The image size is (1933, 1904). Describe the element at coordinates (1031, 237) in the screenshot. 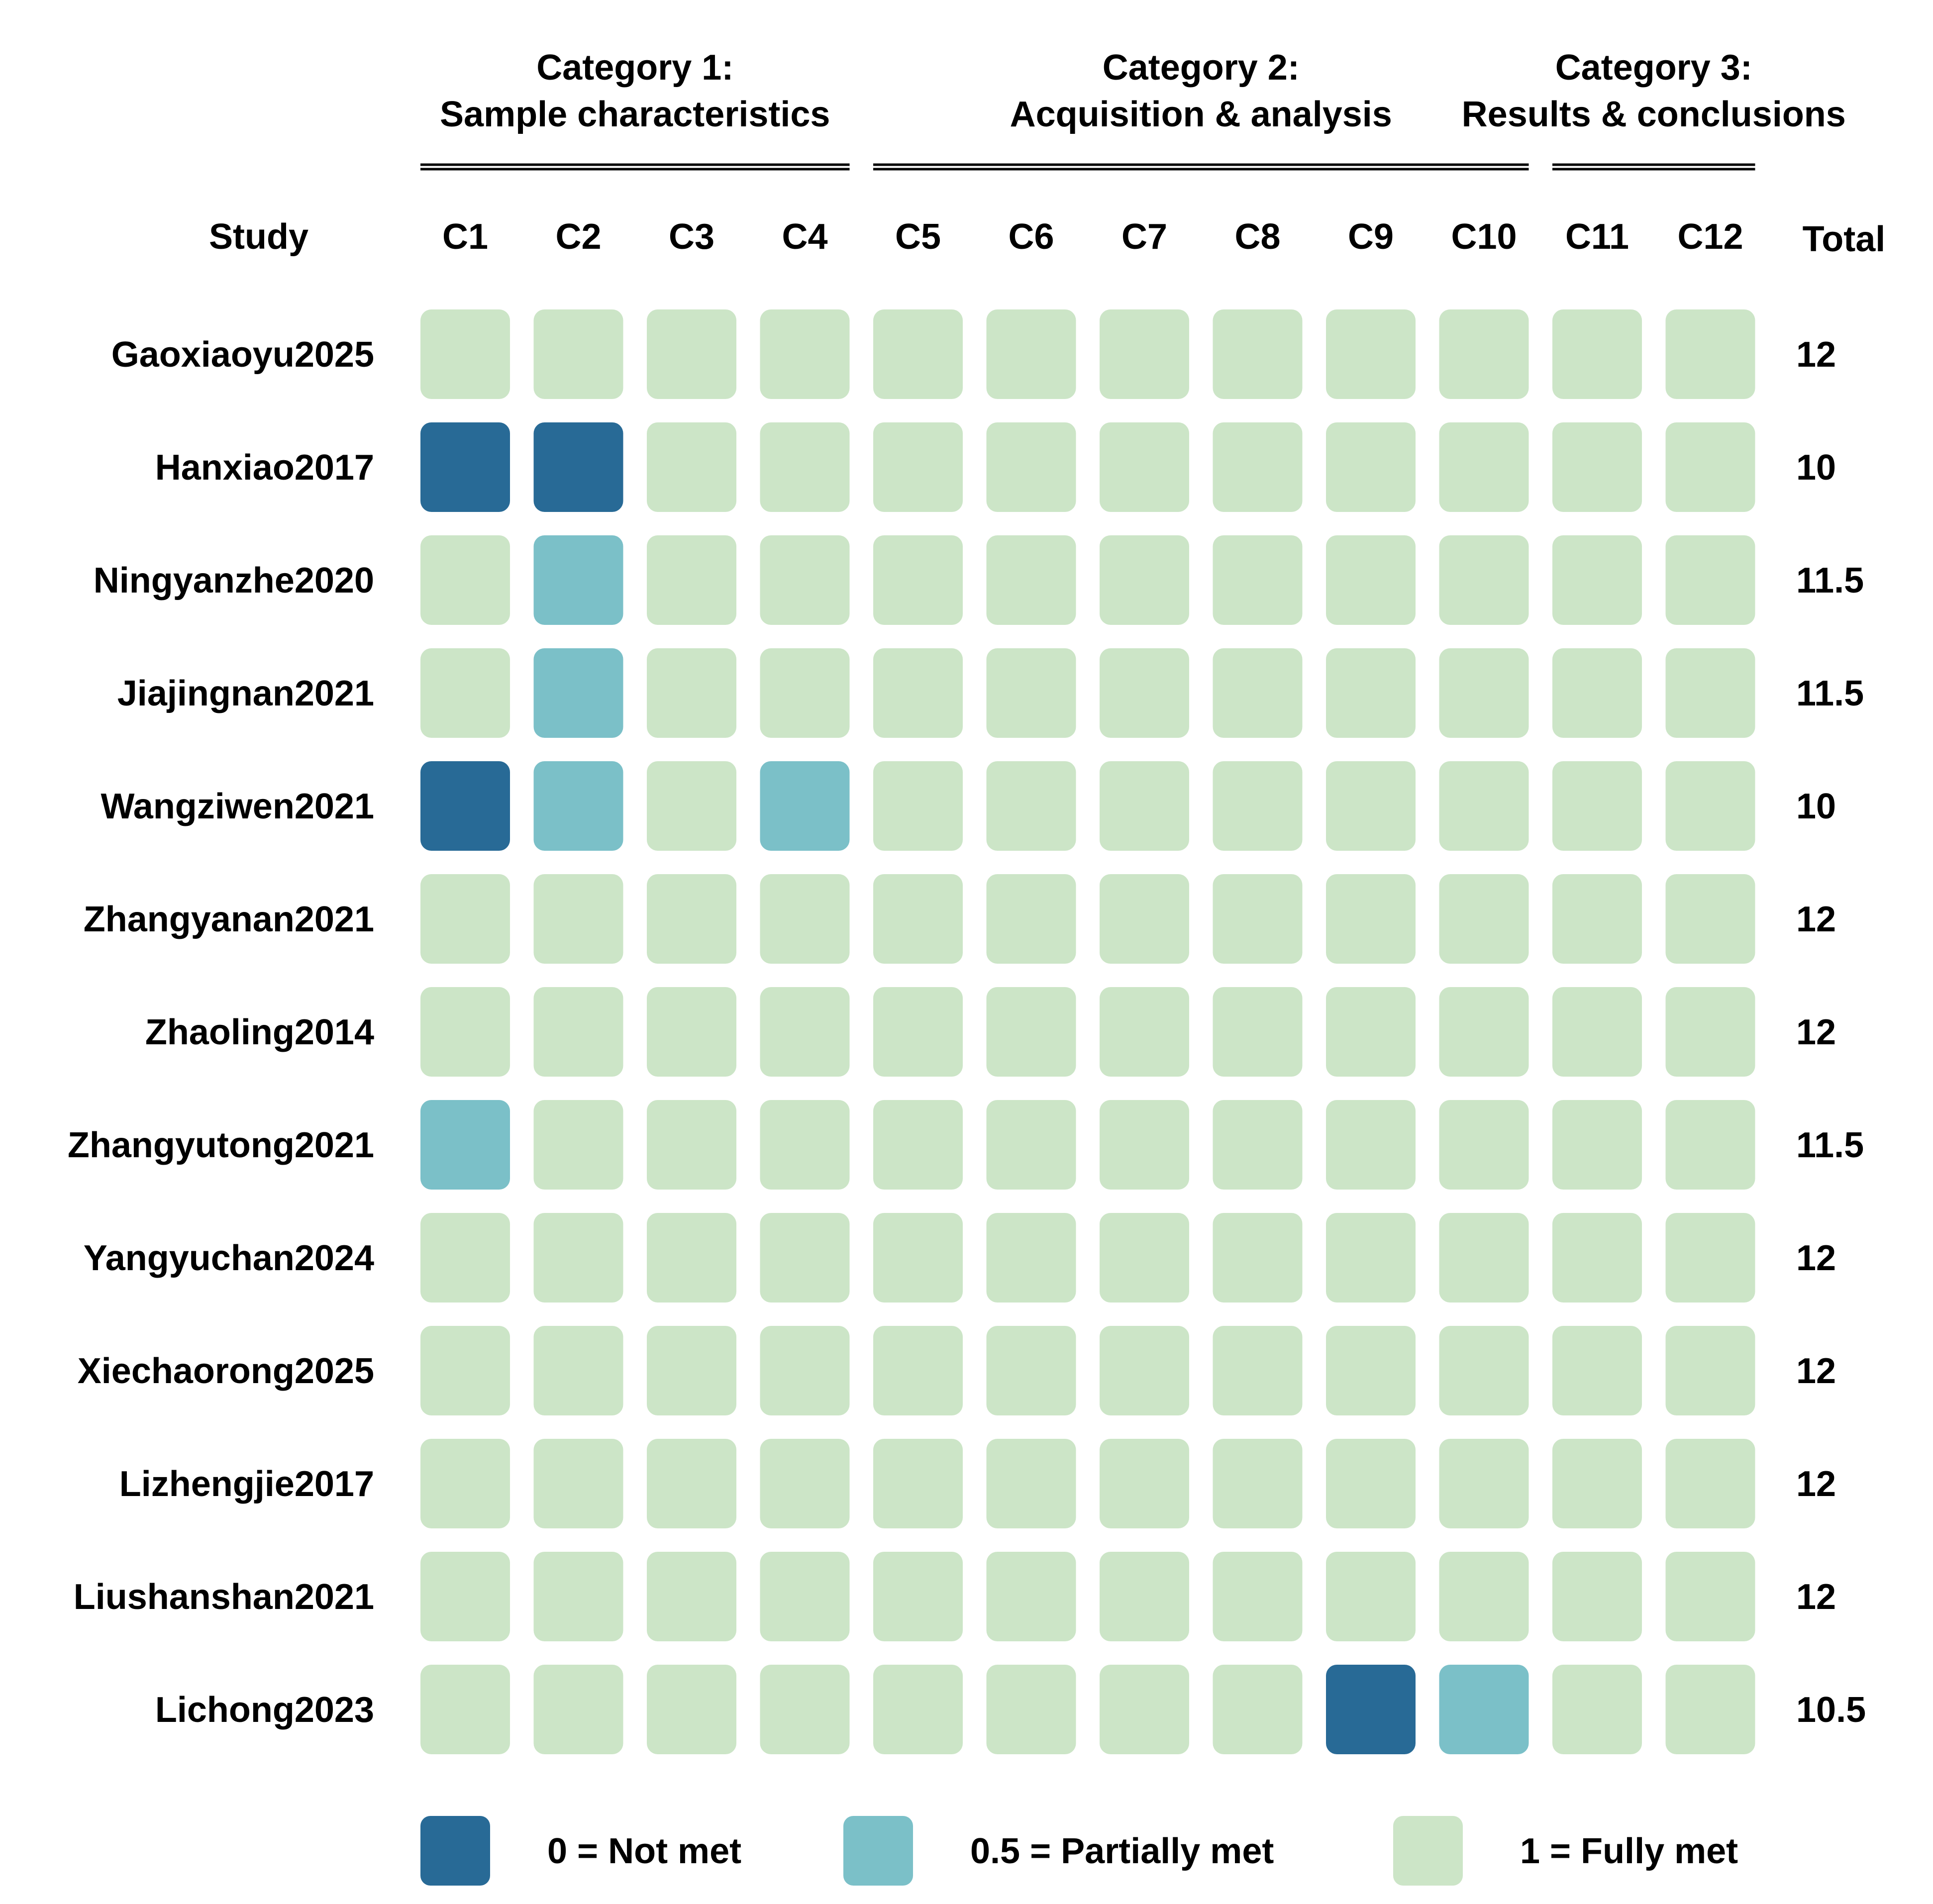

I see `column-header-c6: C6` at that location.